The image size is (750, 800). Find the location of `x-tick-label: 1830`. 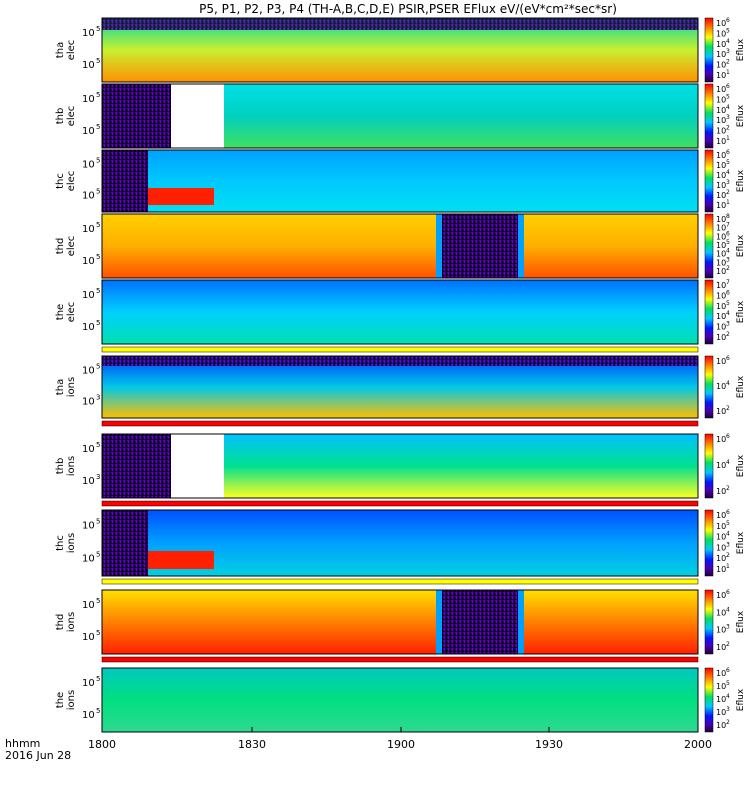

x-tick-label: 1830 is located at coordinates (252, 744).